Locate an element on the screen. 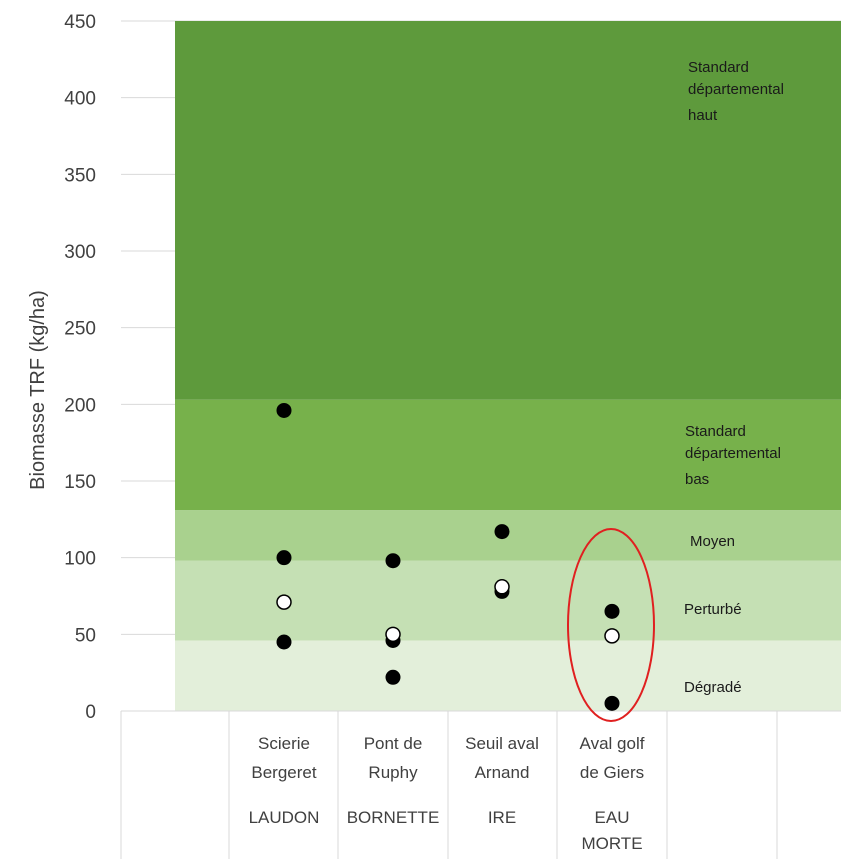  category-river-label: IRE is located at coordinates (502, 817).